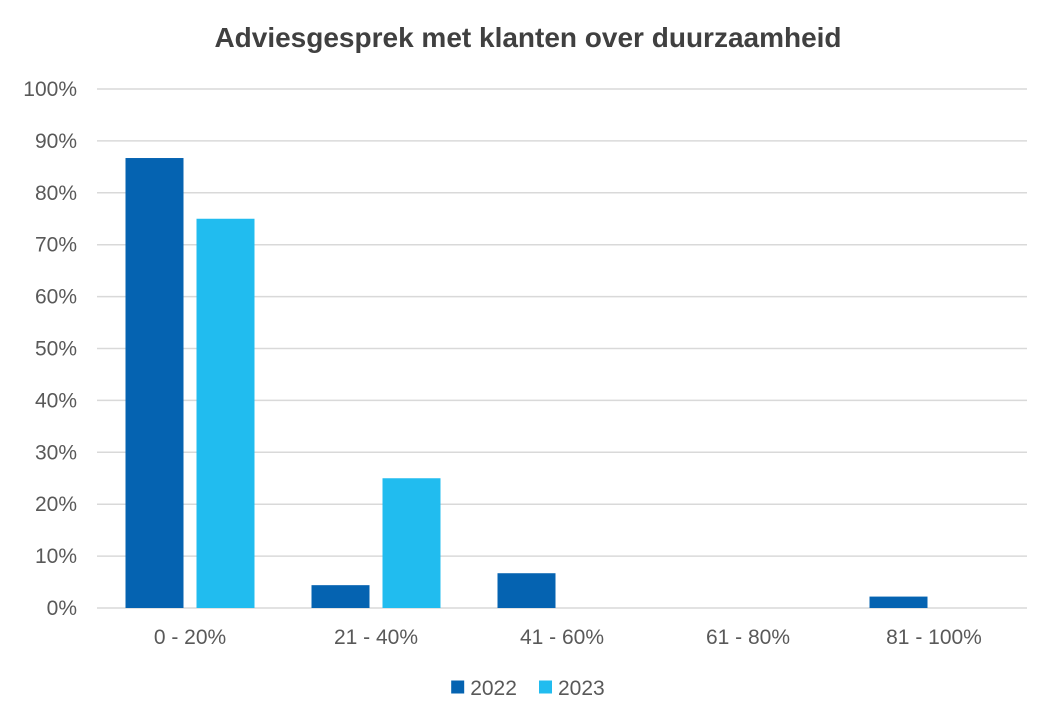 The height and width of the screenshot is (725, 1056). Describe the element at coordinates (190, 637) in the screenshot. I see `x-tick-label: 0 - 20%` at that location.